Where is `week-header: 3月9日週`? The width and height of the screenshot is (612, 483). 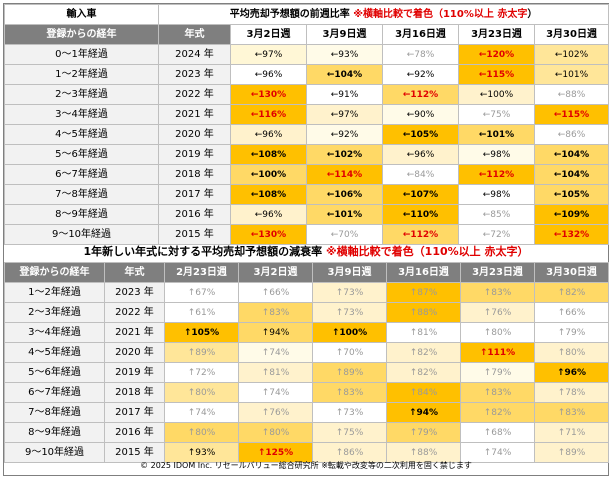
week-header: 3月9日週 is located at coordinates (349, 272).